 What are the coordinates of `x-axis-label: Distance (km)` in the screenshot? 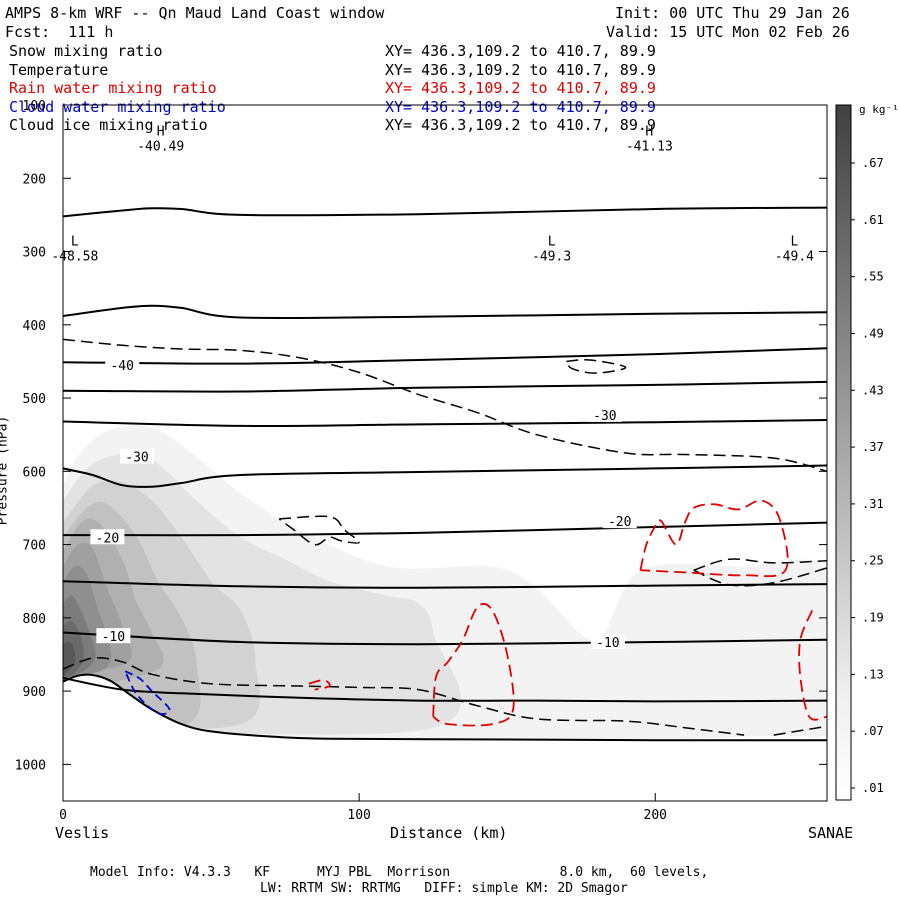 It's located at (449, 833).